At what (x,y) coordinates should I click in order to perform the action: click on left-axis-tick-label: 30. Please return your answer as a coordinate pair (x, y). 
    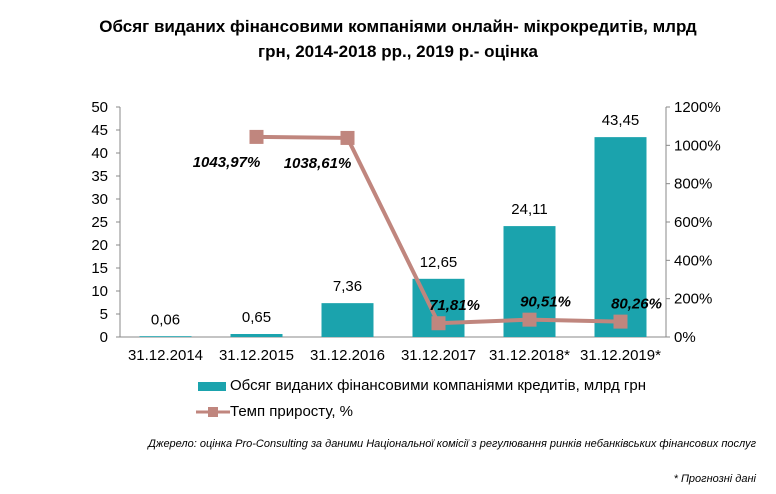
    Looking at the image, I should click on (99, 199).